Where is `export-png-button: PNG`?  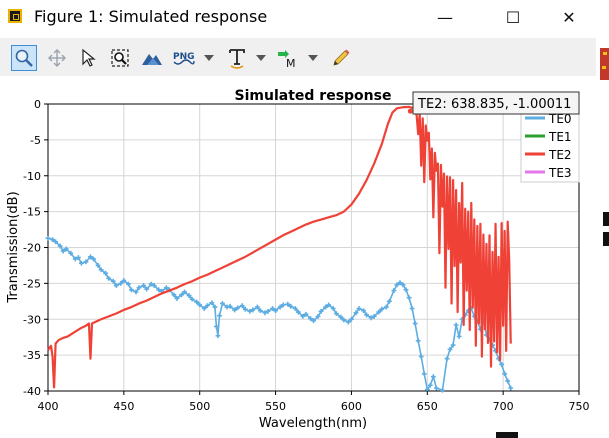
export-png-button: PNG is located at coordinates (184, 58).